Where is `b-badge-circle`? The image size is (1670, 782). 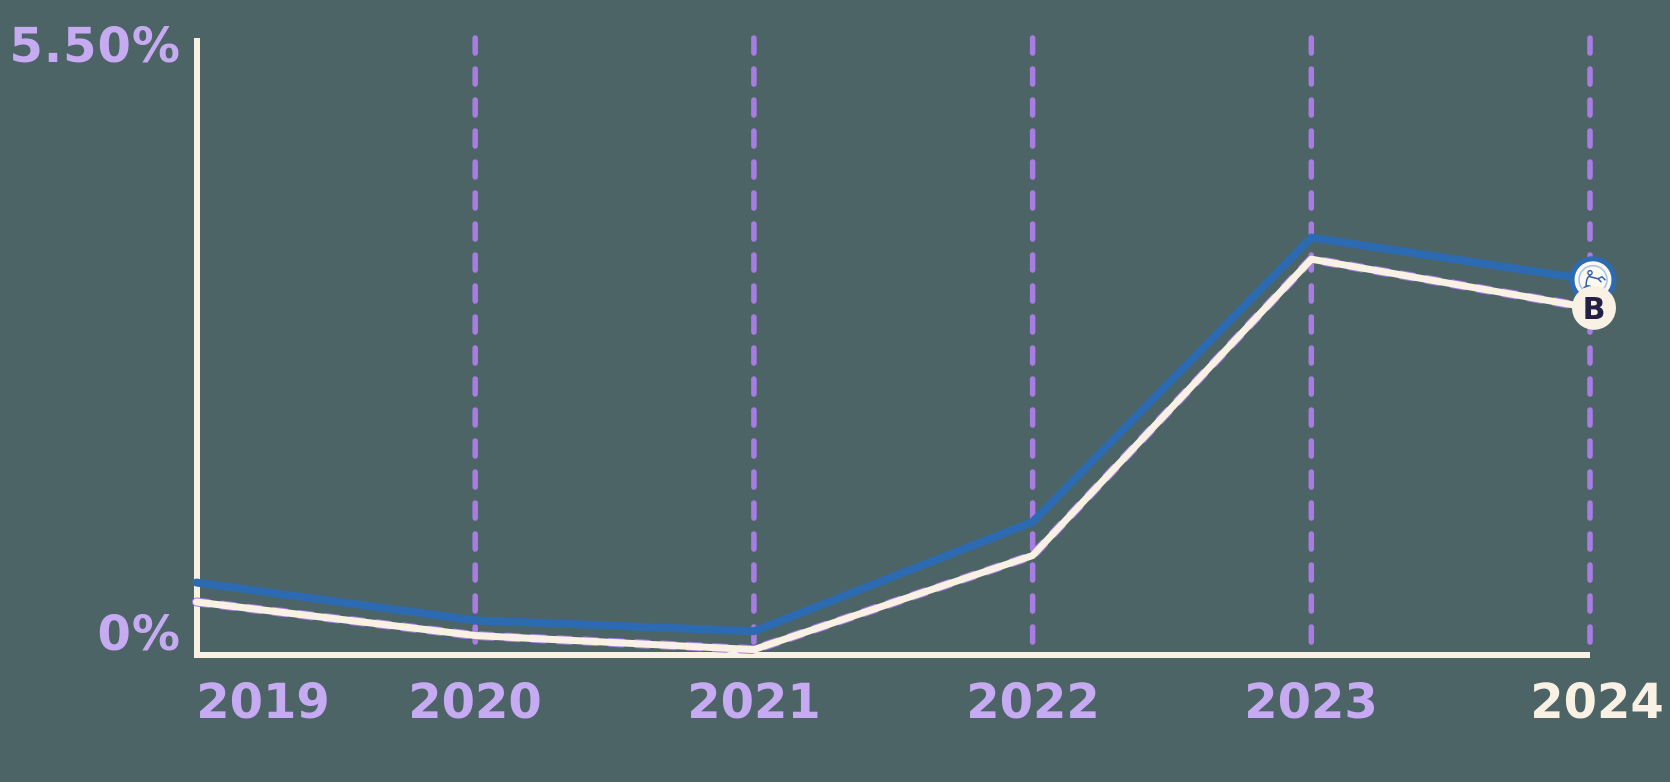 b-badge-circle is located at coordinates (1594, 307).